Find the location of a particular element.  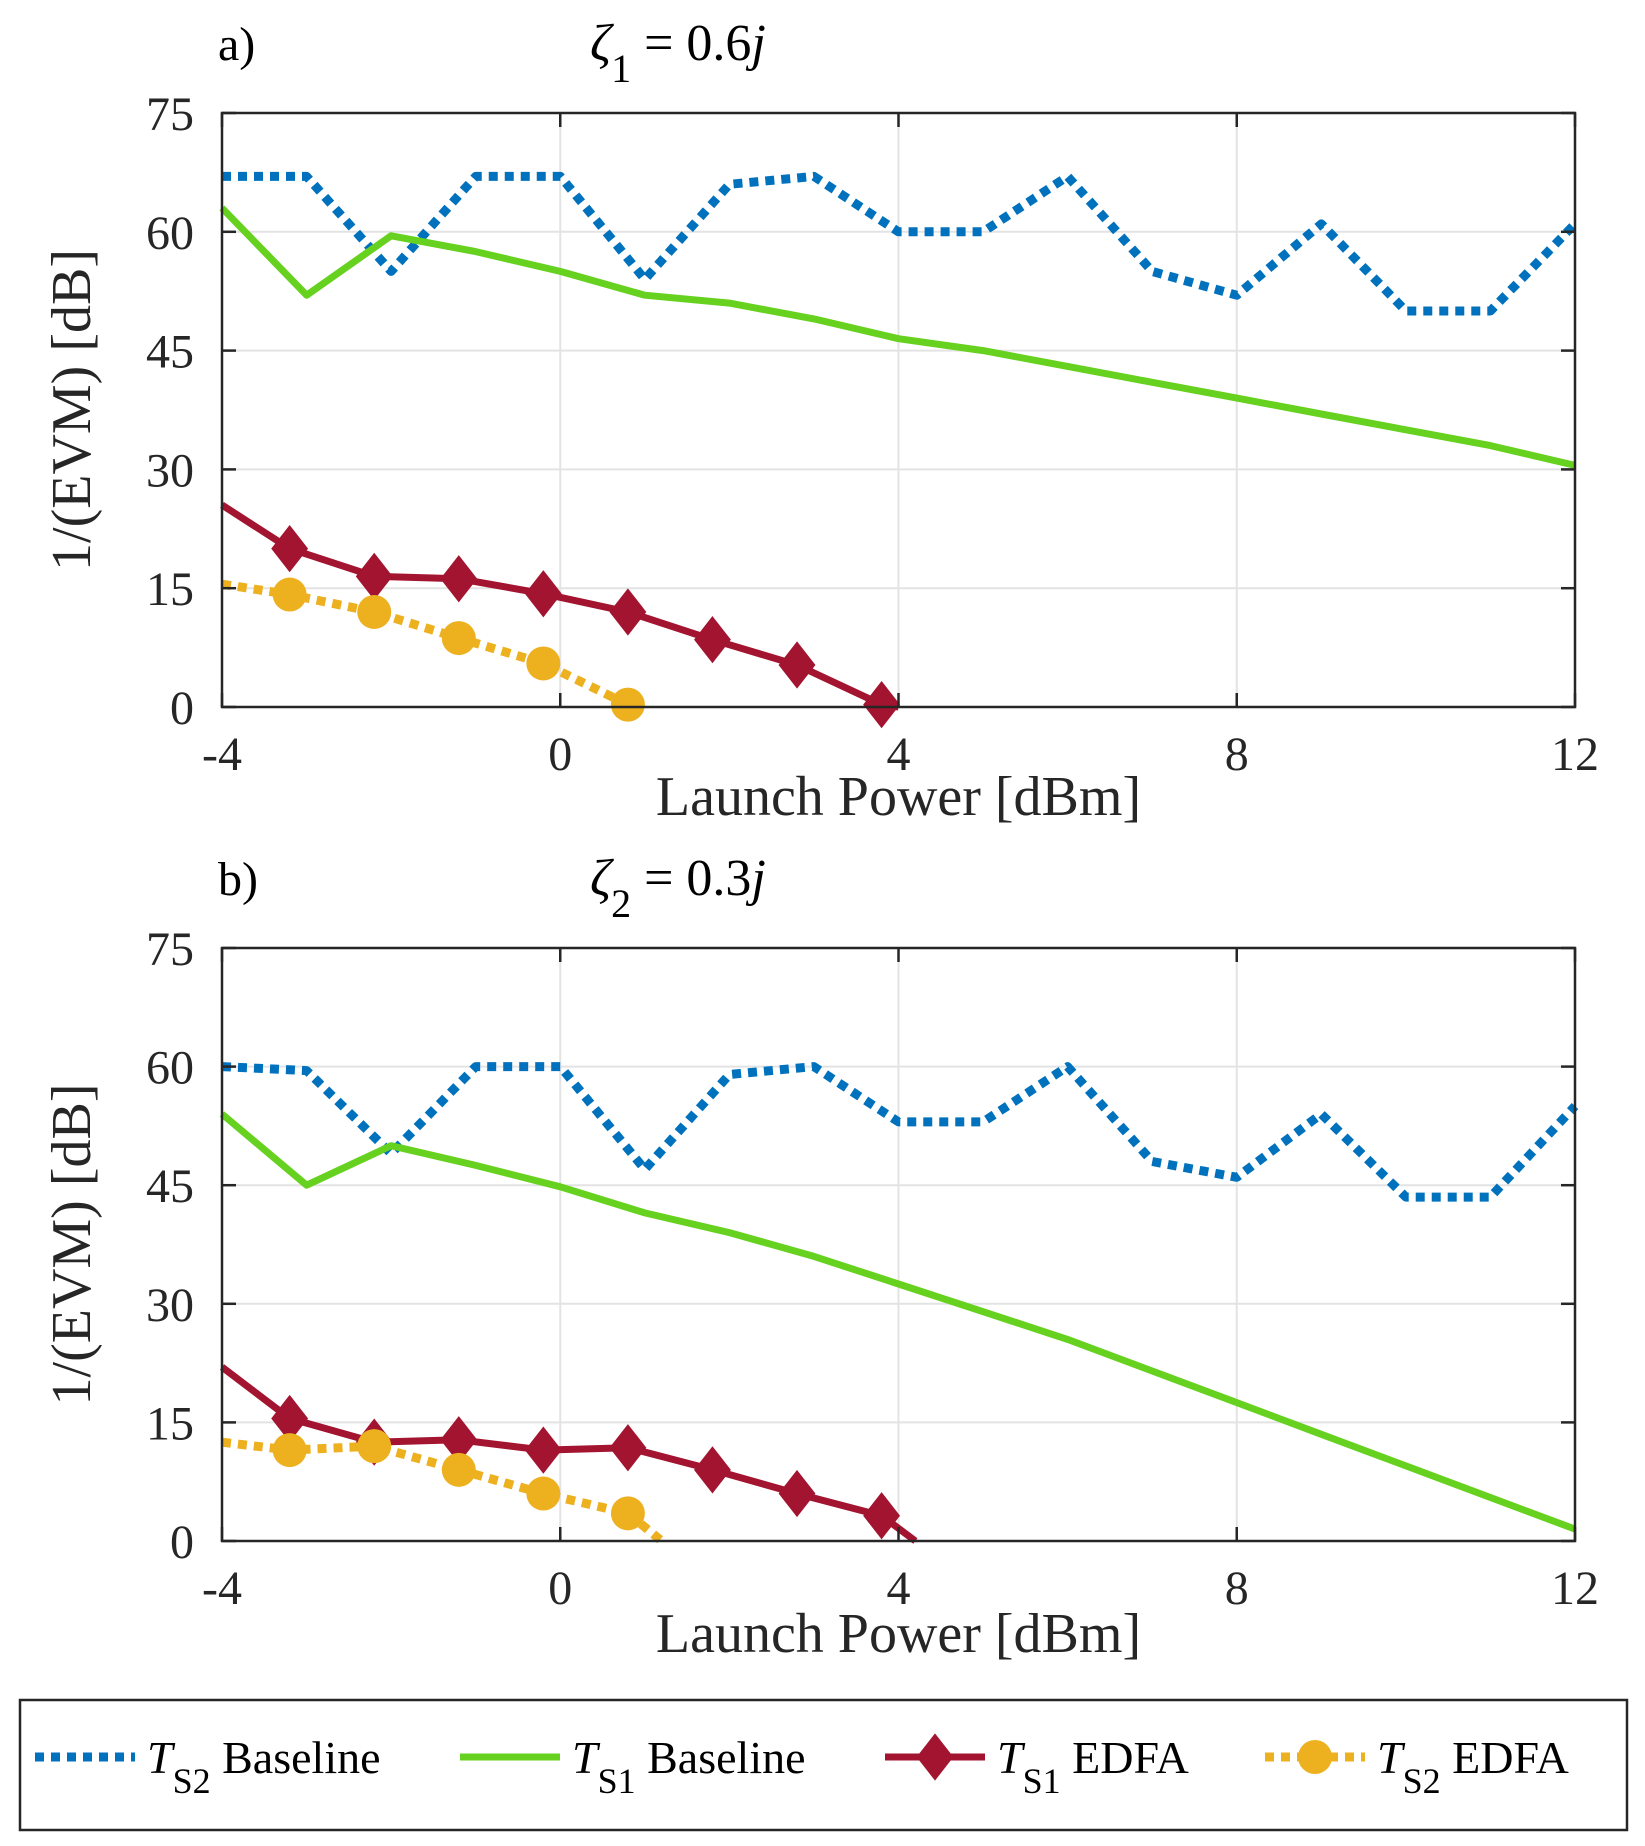

legend: TS2 Baseline TS1 Baseline TS1 EDFA TS2 EDFA is located at coordinates (823, 1765).